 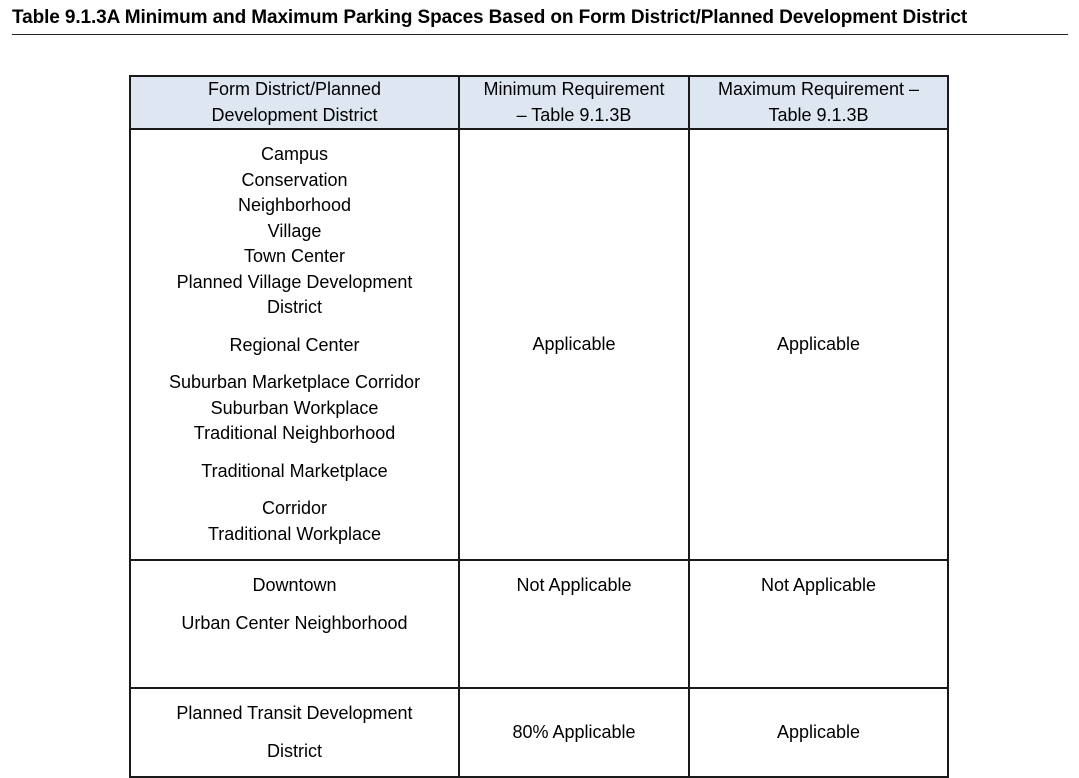 I want to click on header-line: Development District, so click(x=294, y=114).